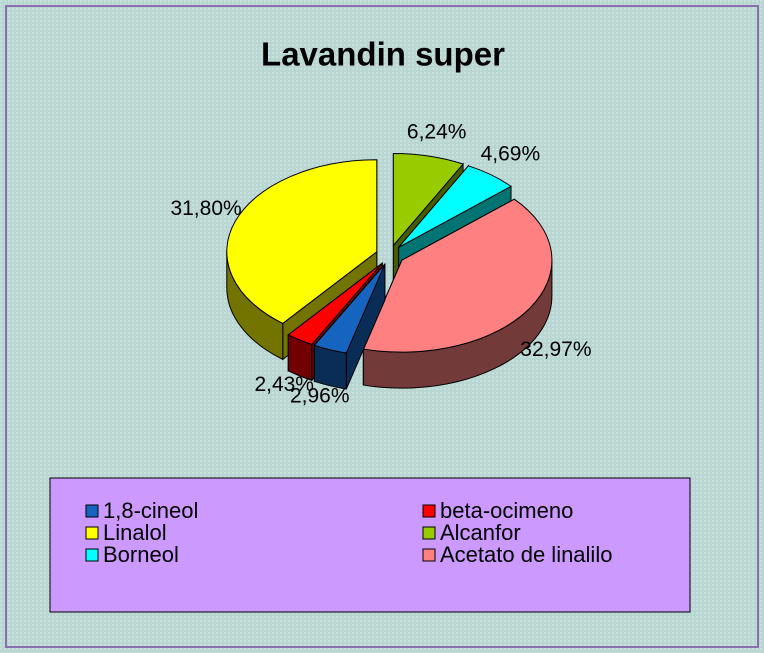 Image resolution: width=764 pixels, height=653 pixels. I want to click on legend-label: beta-ocimeno, so click(506, 510).